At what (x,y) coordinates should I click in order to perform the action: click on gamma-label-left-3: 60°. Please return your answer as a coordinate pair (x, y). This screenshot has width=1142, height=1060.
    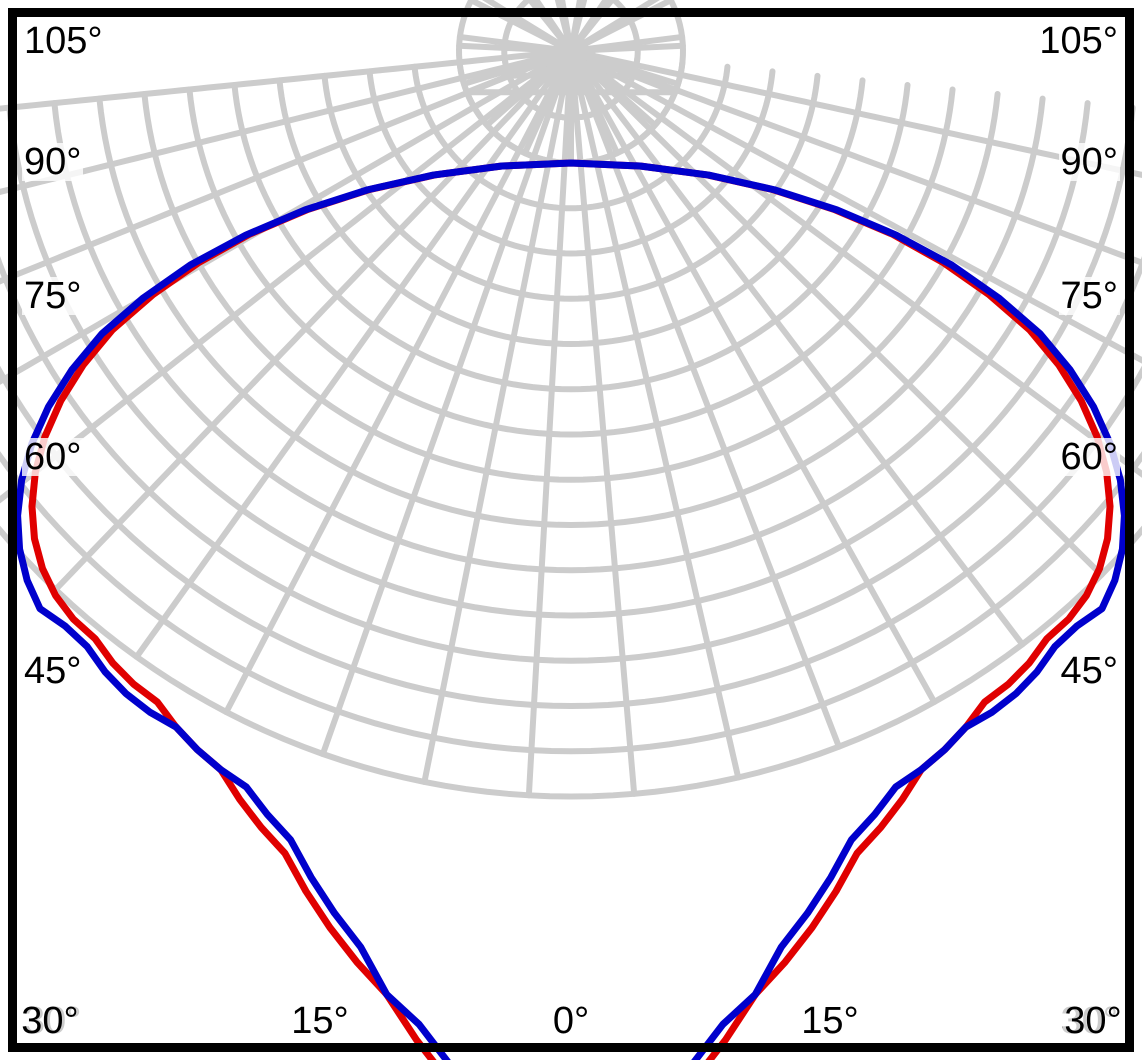
    Looking at the image, I should click on (53, 457).